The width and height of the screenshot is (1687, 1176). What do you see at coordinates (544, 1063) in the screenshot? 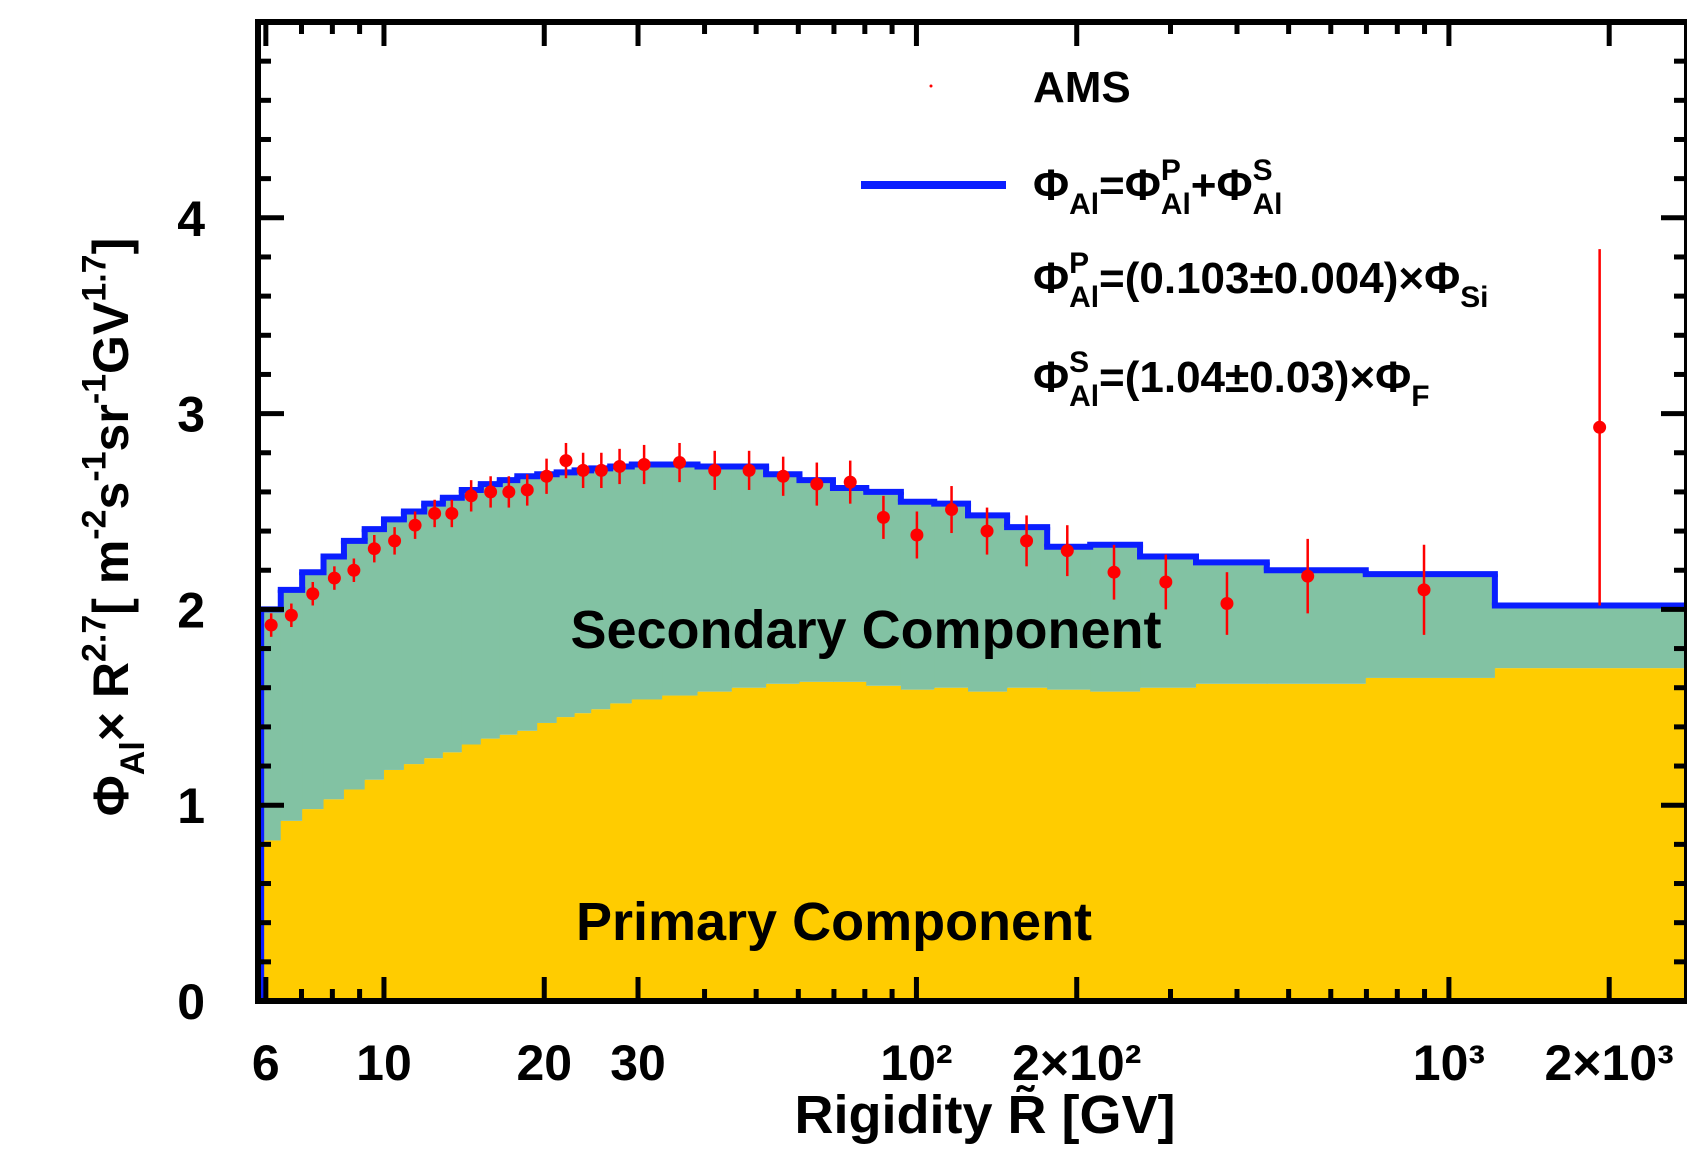
I see `x-tick-label: 20` at bounding box center [544, 1063].